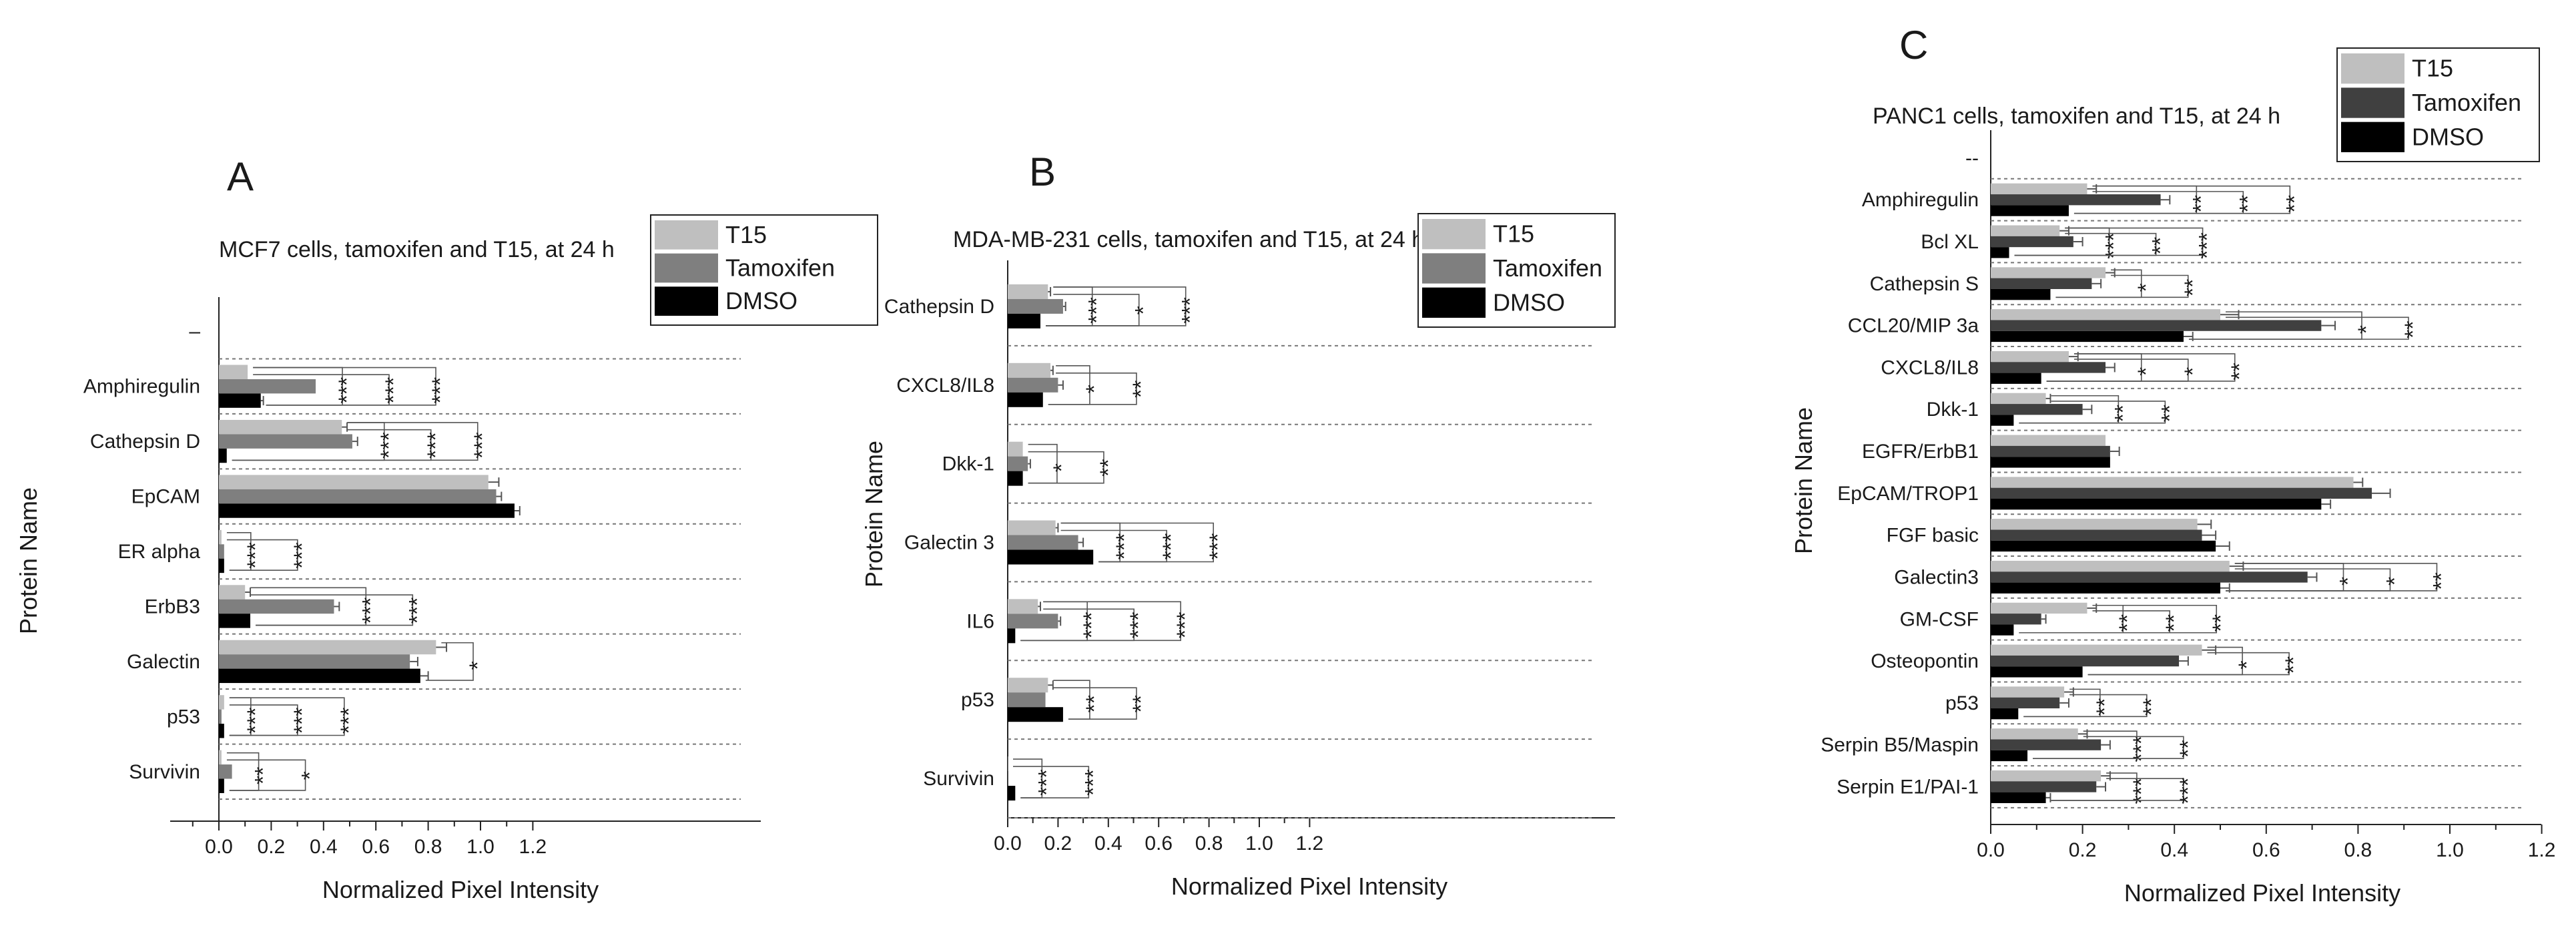 The image size is (2576, 942). I want to click on category-label: Dkk-1, so click(968, 464).